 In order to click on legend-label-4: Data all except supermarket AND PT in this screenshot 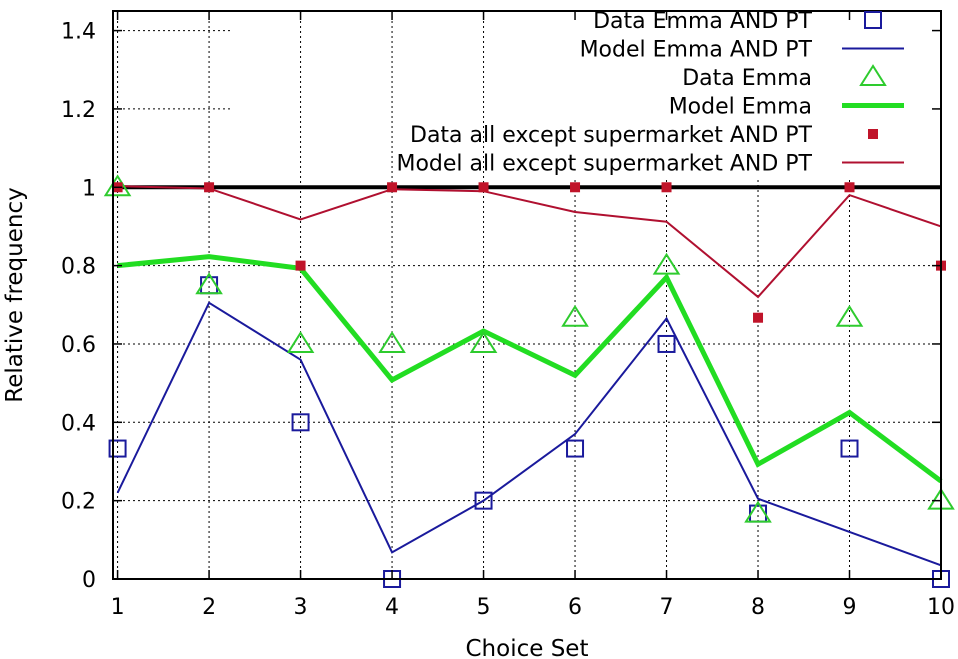, I will do `click(611, 135)`.